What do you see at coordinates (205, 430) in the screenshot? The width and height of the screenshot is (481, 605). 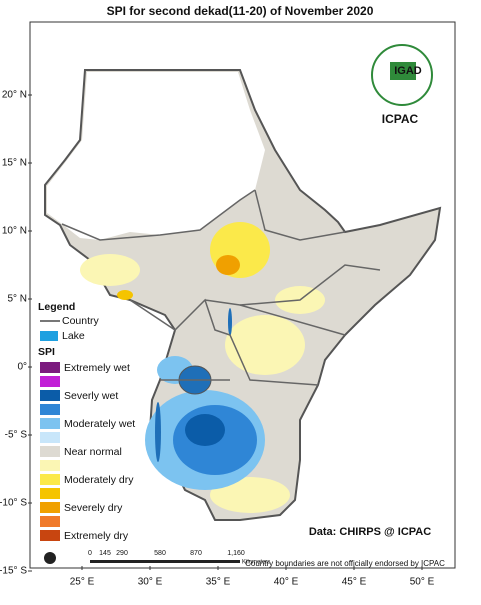 I see `wet-patch` at bounding box center [205, 430].